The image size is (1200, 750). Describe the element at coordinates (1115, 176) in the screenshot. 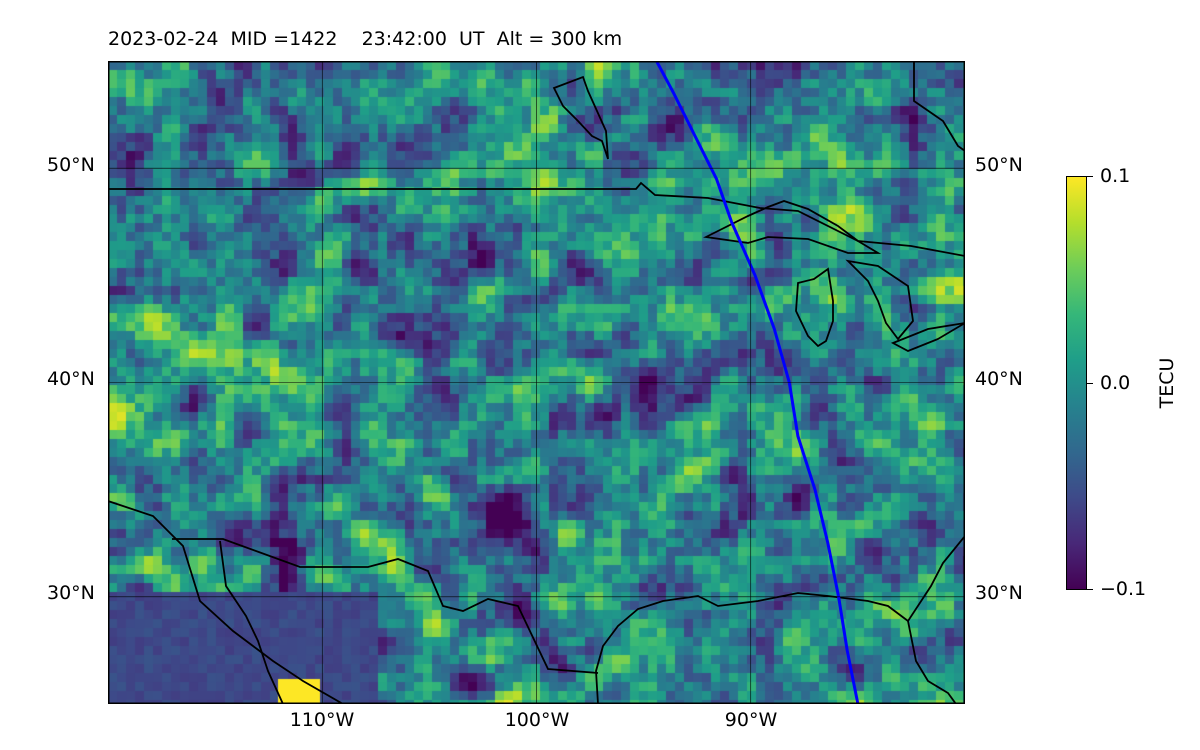

I see `colorbar-label-max: 0.1` at that location.